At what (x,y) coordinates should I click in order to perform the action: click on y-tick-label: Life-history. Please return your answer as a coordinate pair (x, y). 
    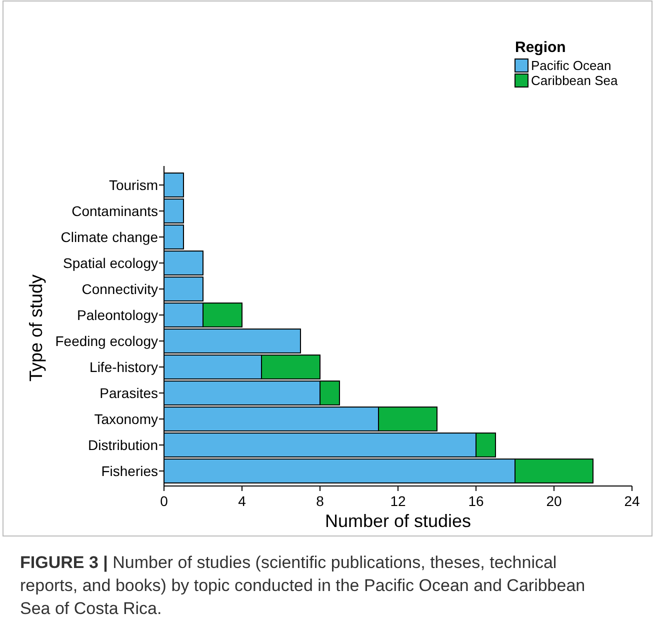
    Looking at the image, I should click on (124, 367).